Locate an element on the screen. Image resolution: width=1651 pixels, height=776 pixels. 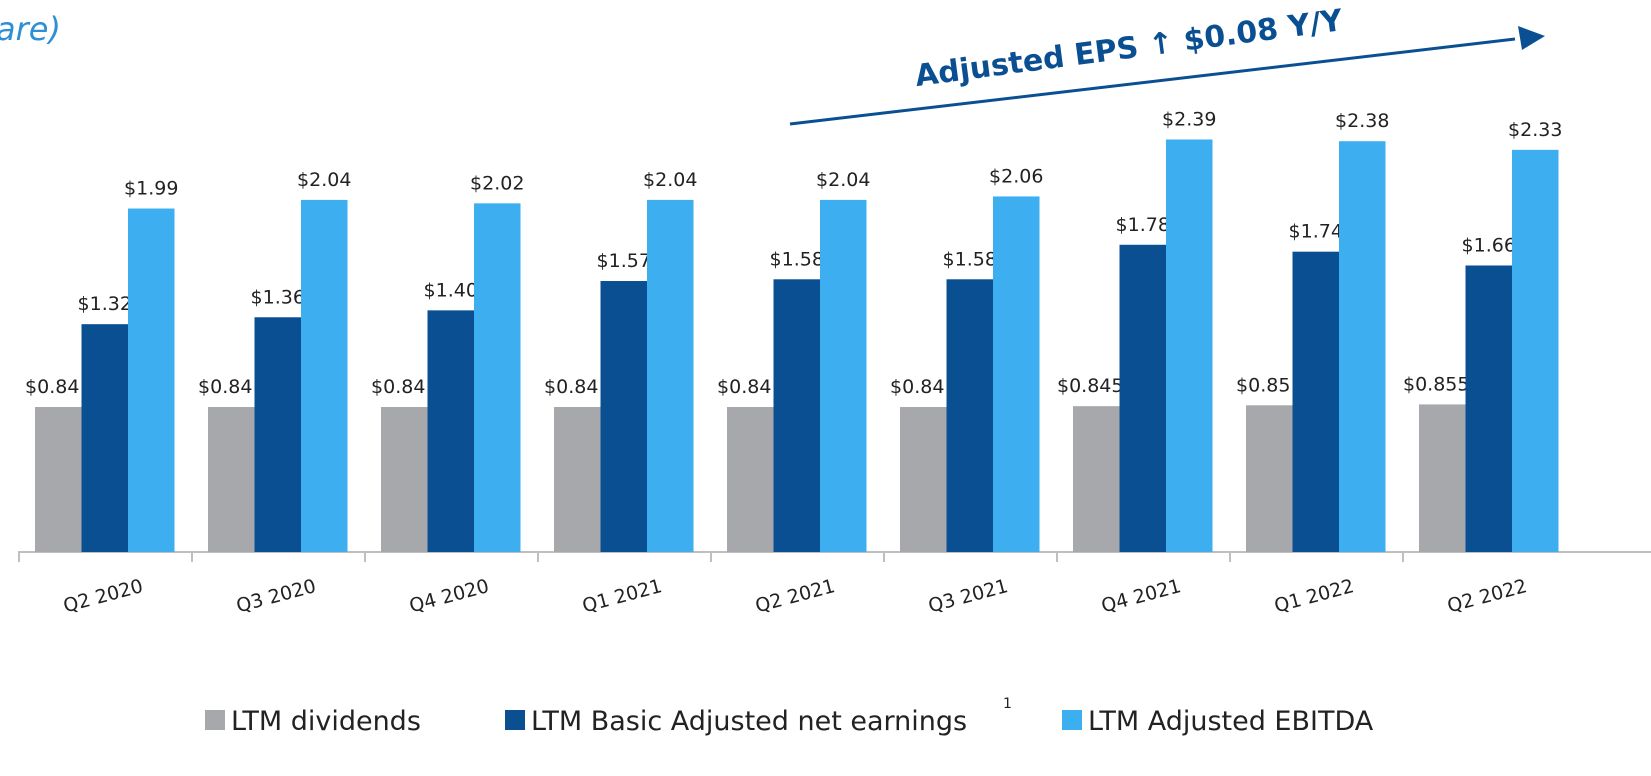
x-tick-label: Q3 2021 is located at coordinates (968, 596).